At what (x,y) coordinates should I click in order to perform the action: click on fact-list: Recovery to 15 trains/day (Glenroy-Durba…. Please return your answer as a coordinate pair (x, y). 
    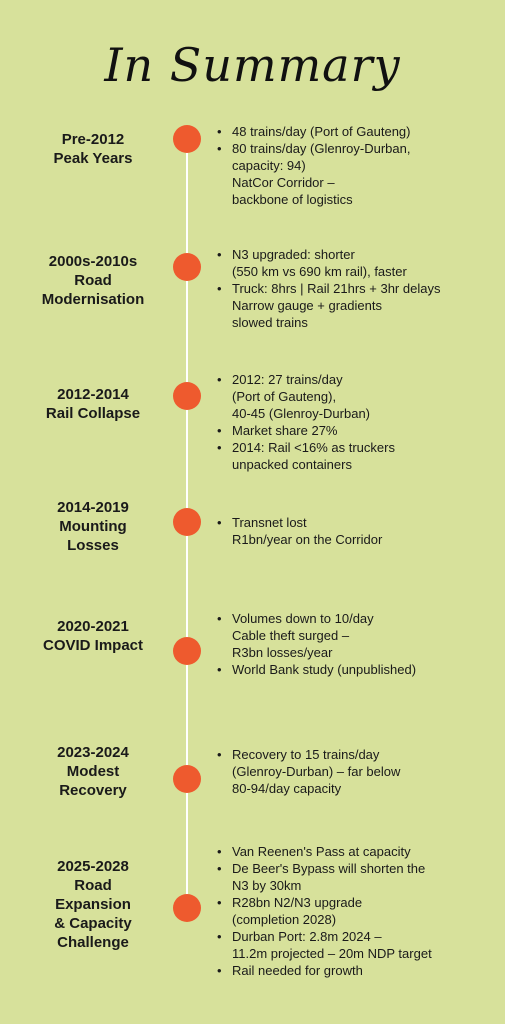
    Looking at the image, I should click on (357, 771).